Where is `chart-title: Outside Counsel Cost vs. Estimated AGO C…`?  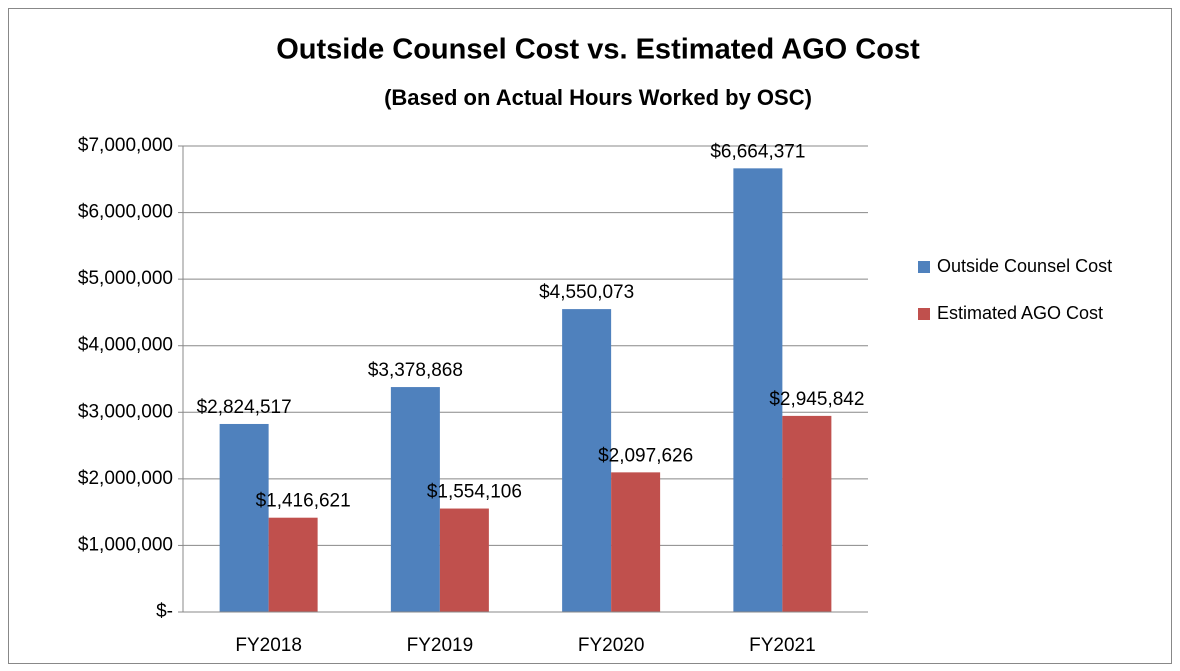 chart-title: Outside Counsel Cost vs. Estimated AGO C… is located at coordinates (598, 50).